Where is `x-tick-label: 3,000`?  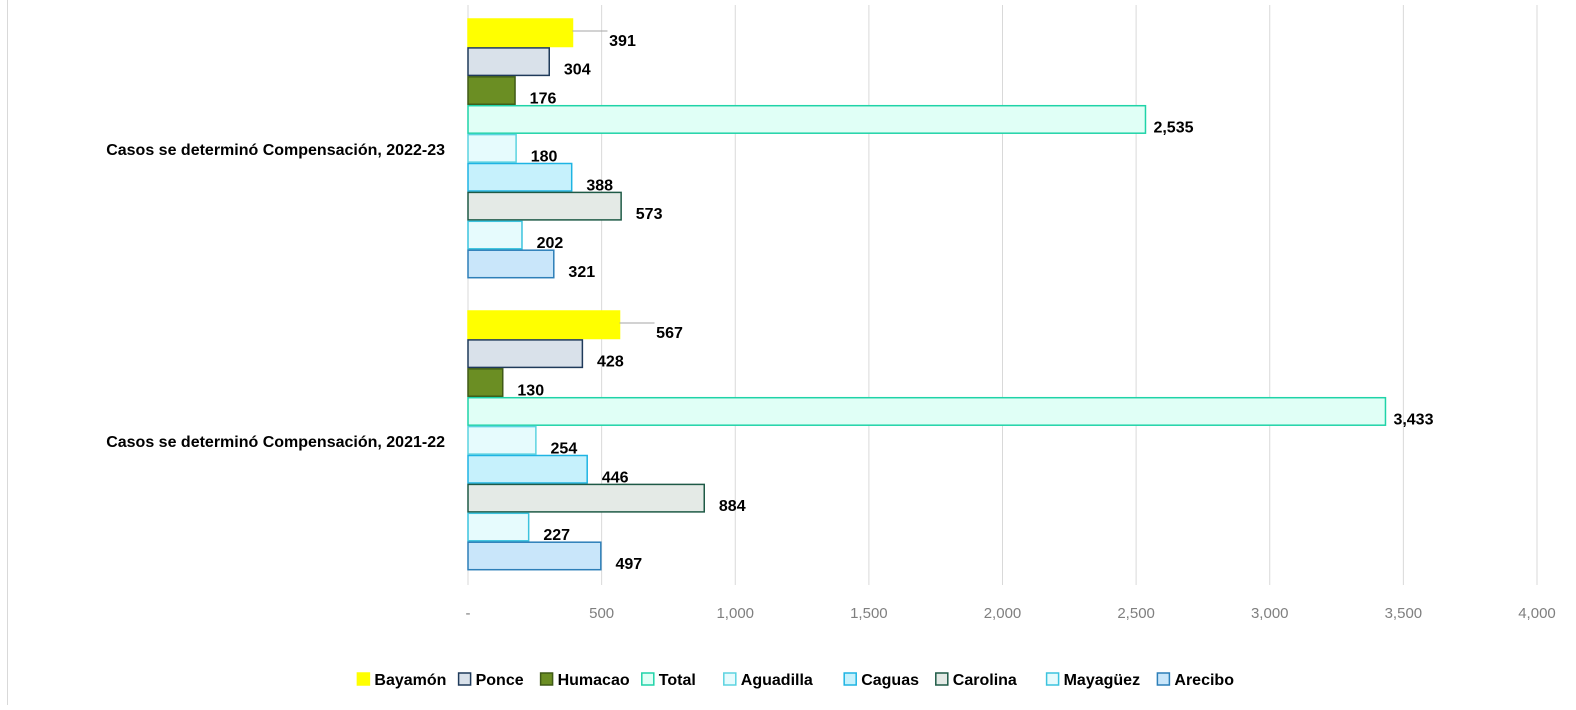 x-tick-label: 3,000 is located at coordinates (1270, 613).